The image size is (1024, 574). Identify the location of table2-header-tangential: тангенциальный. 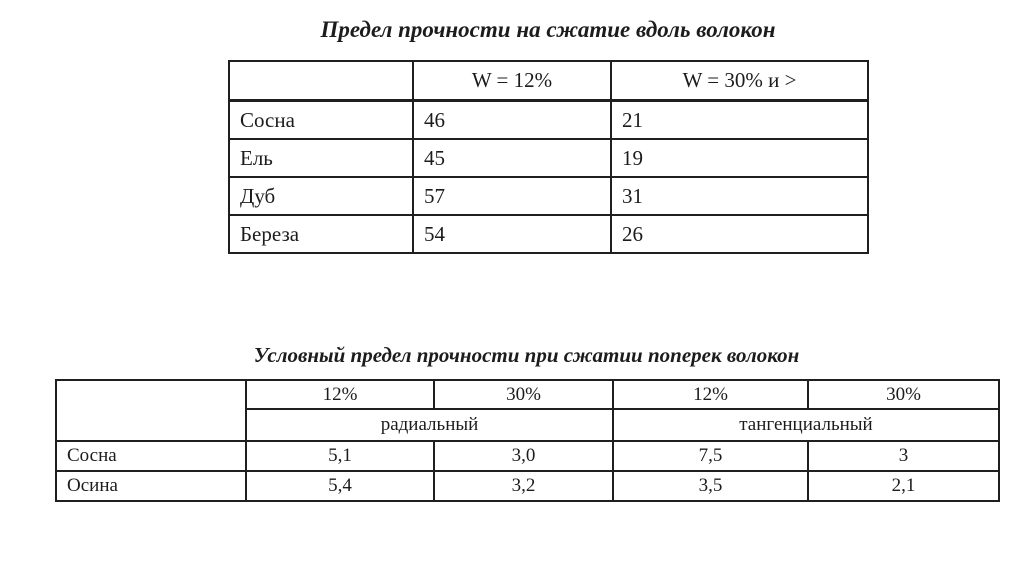
(806, 425).